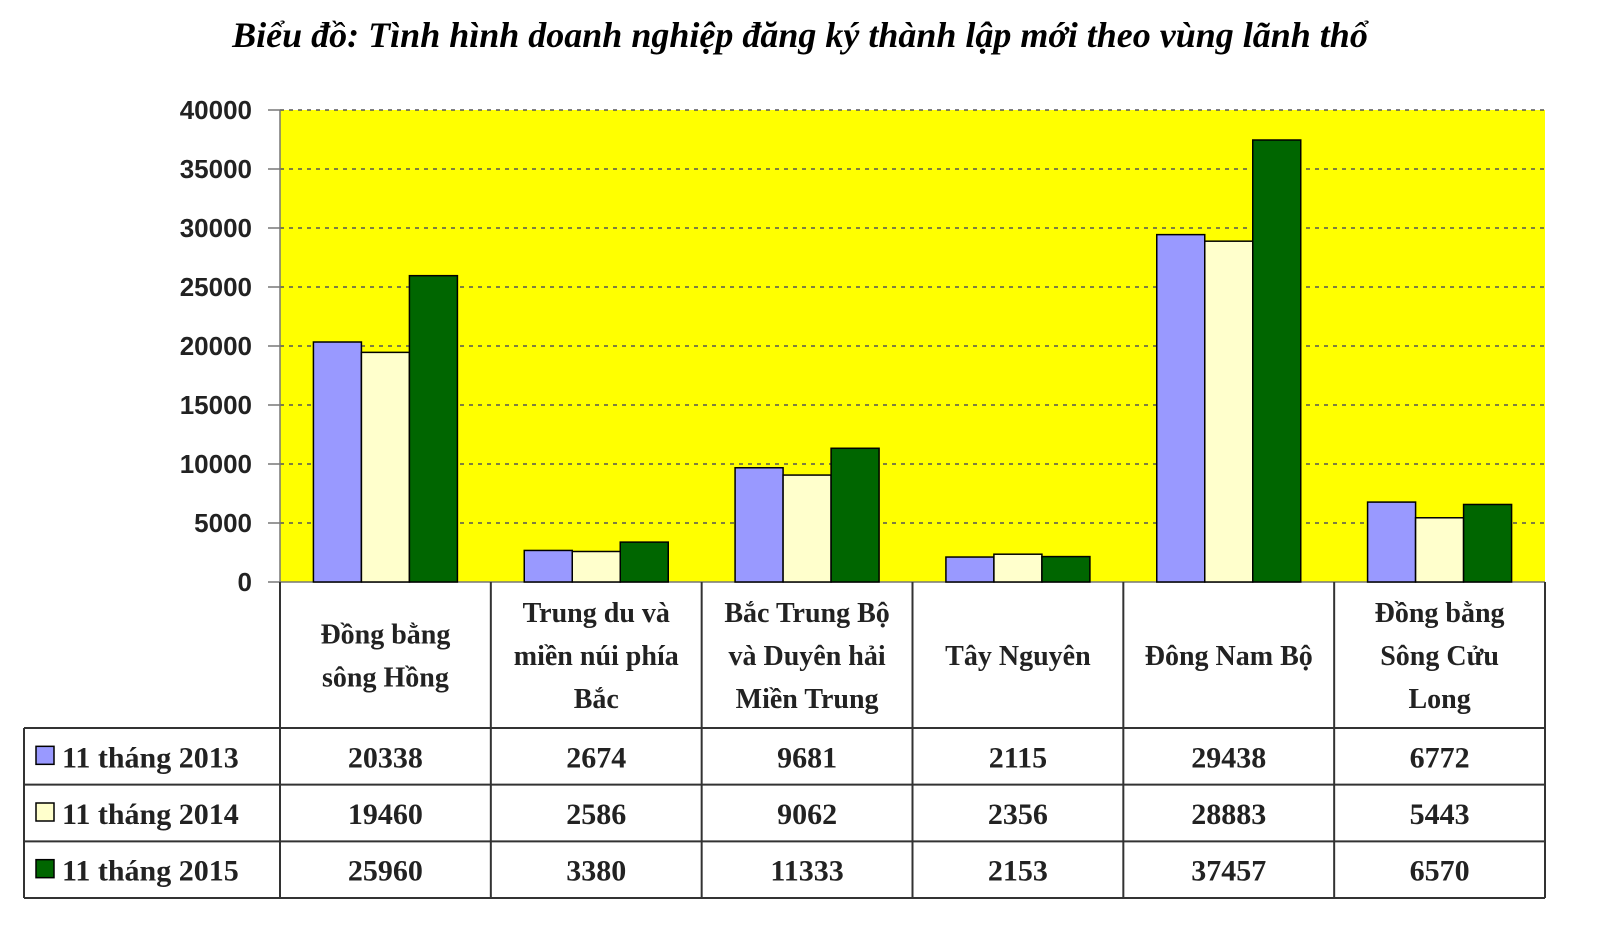 The height and width of the screenshot is (948, 1600). I want to click on y-tick-label: 5000, so click(223, 523).